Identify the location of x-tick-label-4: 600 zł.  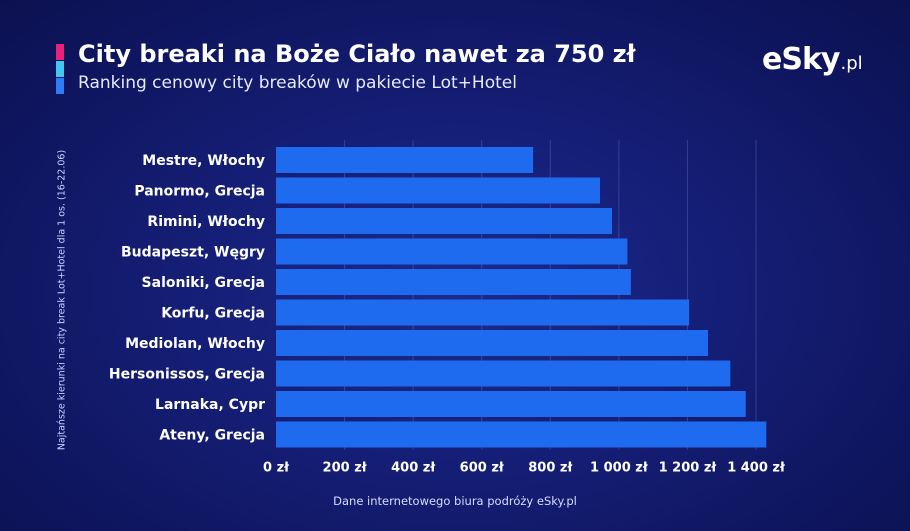
(482, 468).